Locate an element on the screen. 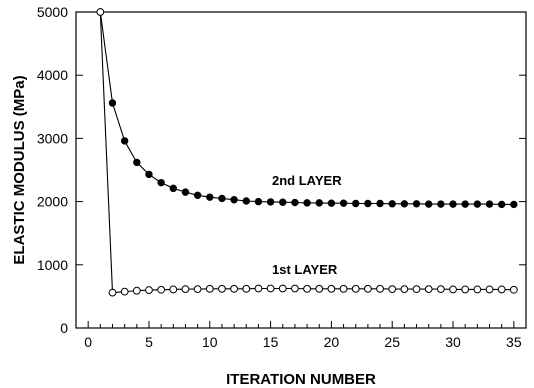  x-axis-ticks: 0 5 10 15 20 25 30 35 is located at coordinates (303, 335).